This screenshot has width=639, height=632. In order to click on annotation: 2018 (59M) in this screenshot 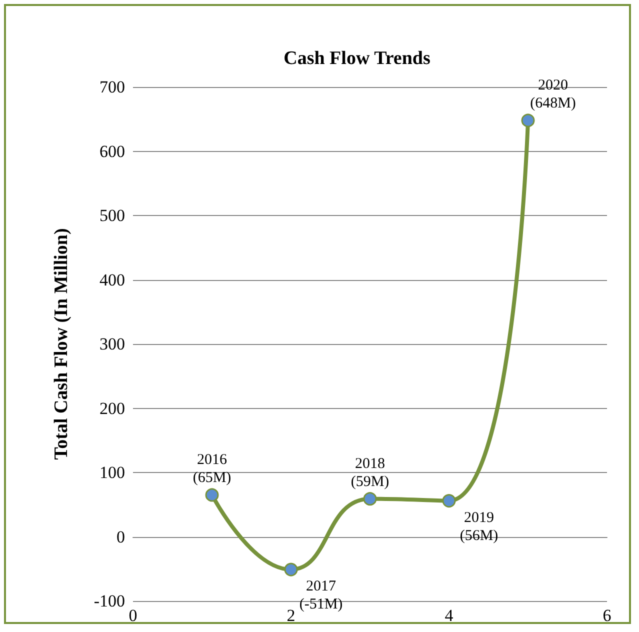, I will do `click(370, 473)`.